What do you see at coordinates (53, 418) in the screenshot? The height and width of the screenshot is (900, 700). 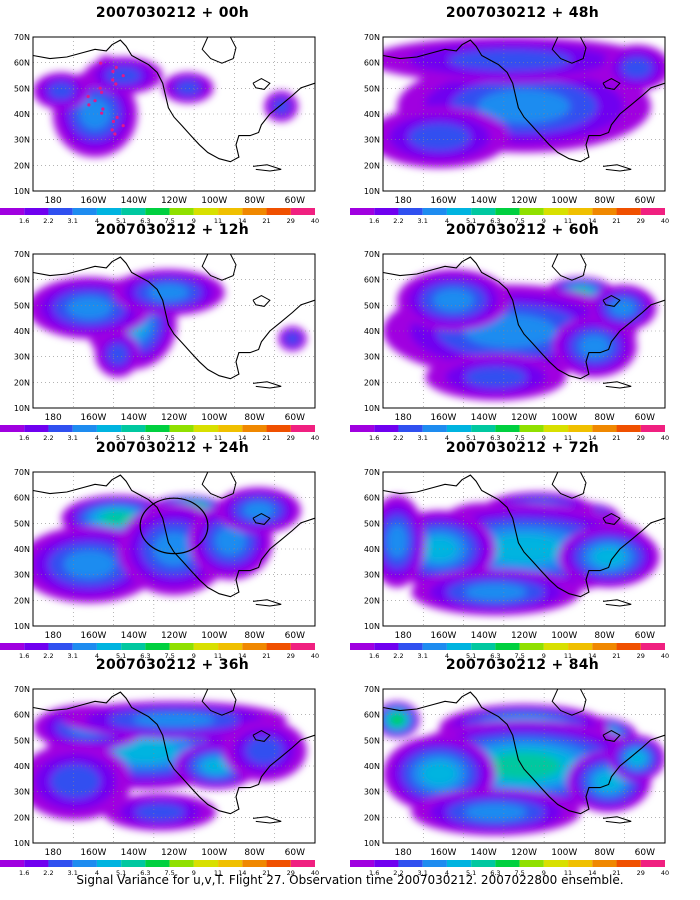 I see `lon-tick-label: 180` at bounding box center [53, 418].